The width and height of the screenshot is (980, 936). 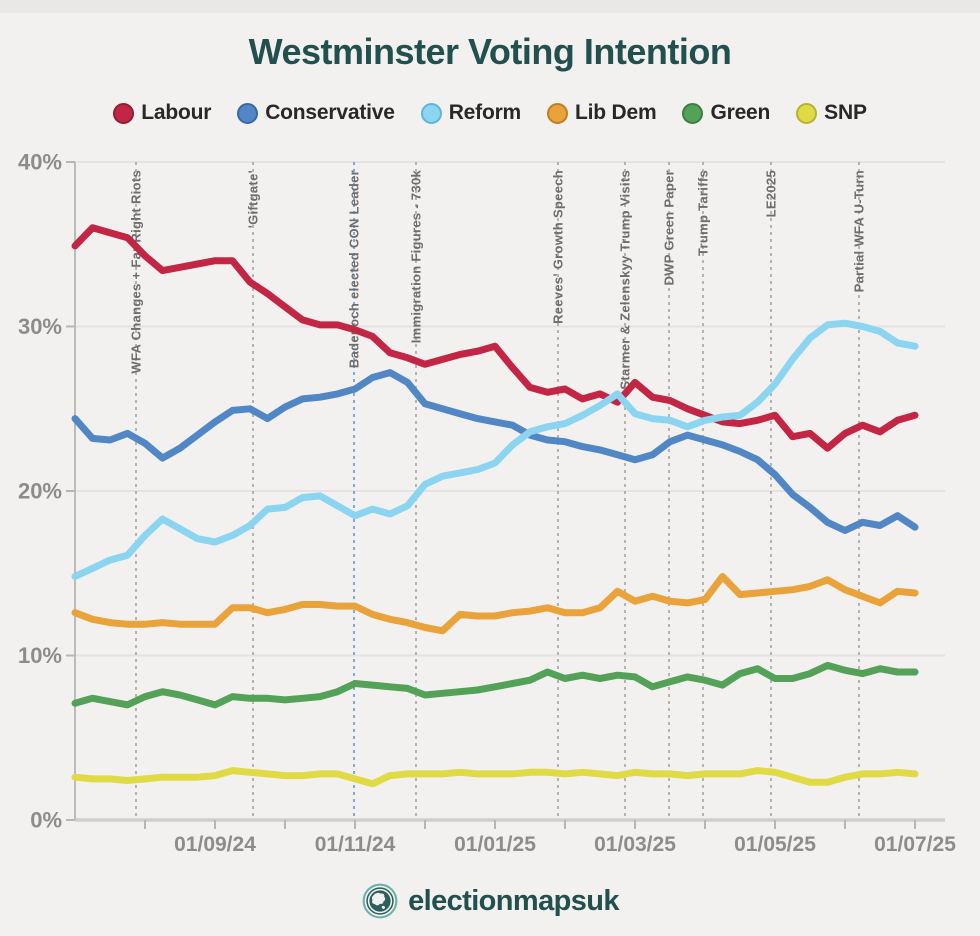 I want to click on event-label-partial-wfa-u-turn: Partial WFA U-Turn, so click(x=858, y=231).